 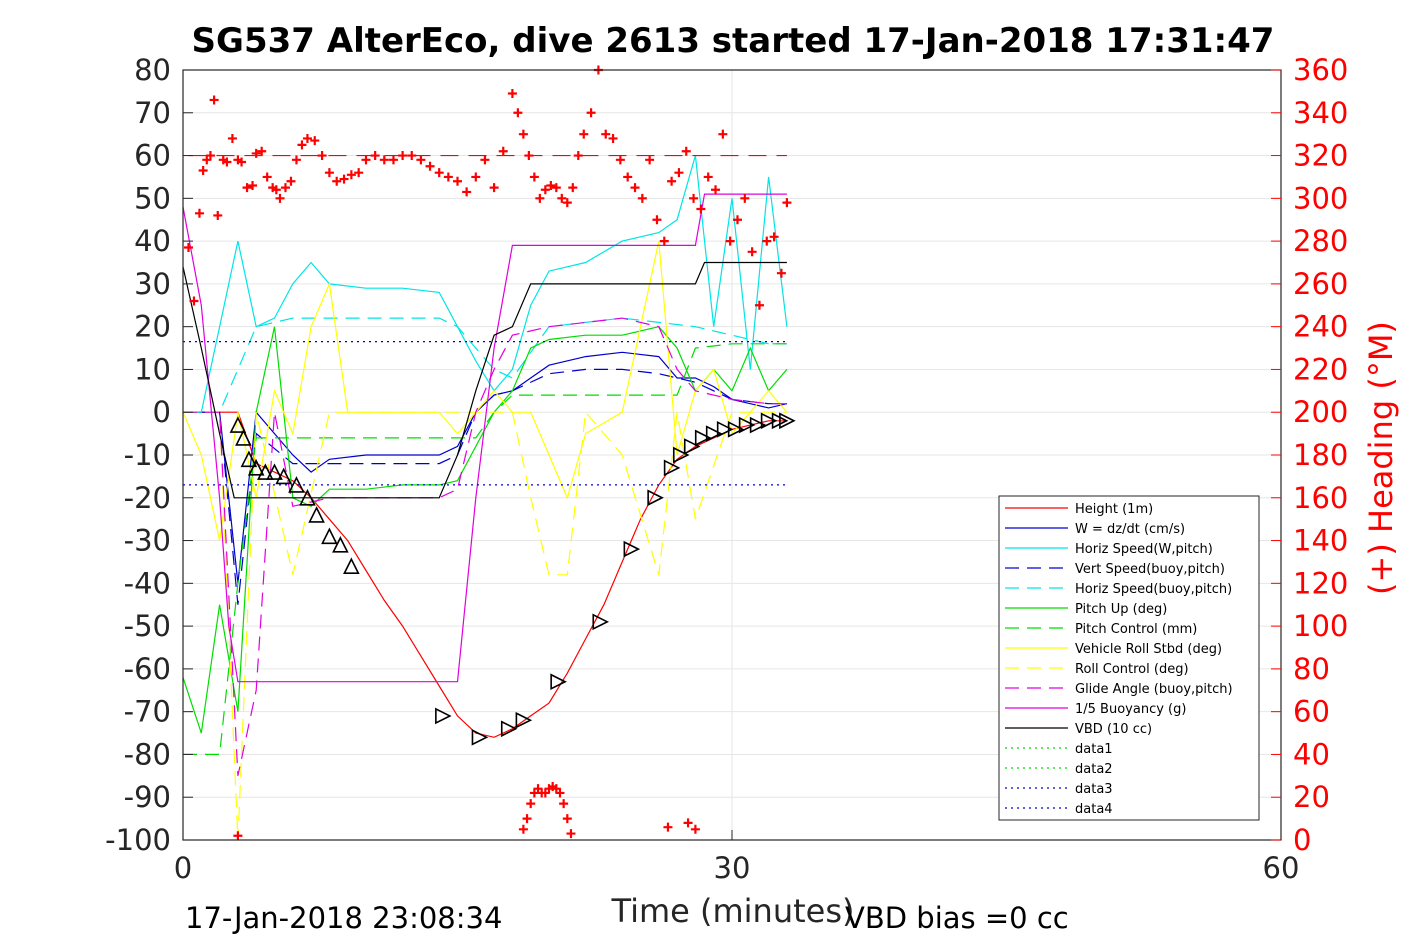 I want to click on y-right-tick-label: 100, so click(x=1320, y=626).